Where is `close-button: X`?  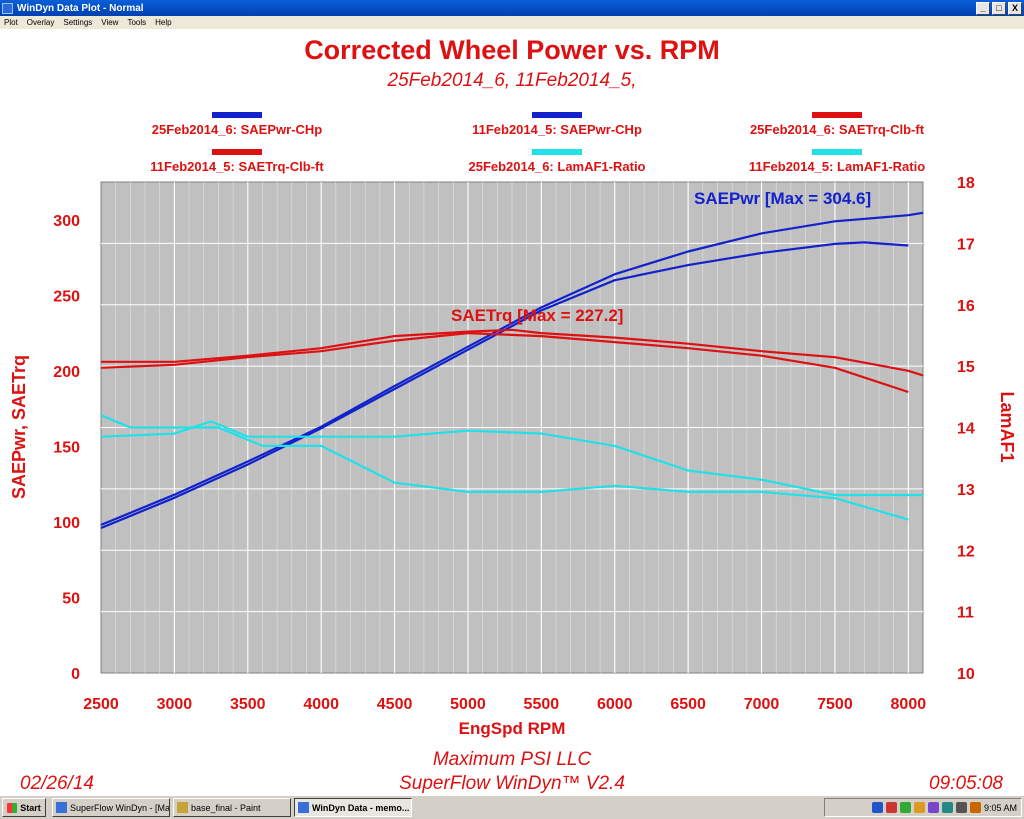 close-button: X is located at coordinates (1015, 8).